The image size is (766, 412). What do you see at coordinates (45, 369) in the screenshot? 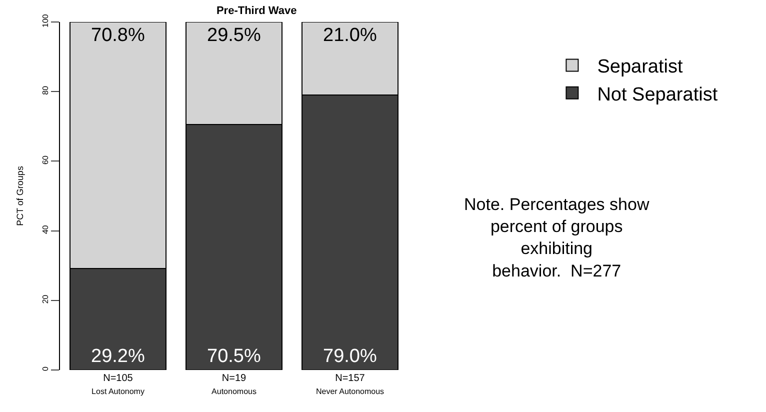
I see `y-tick-label: 0` at bounding box center [45, 369].